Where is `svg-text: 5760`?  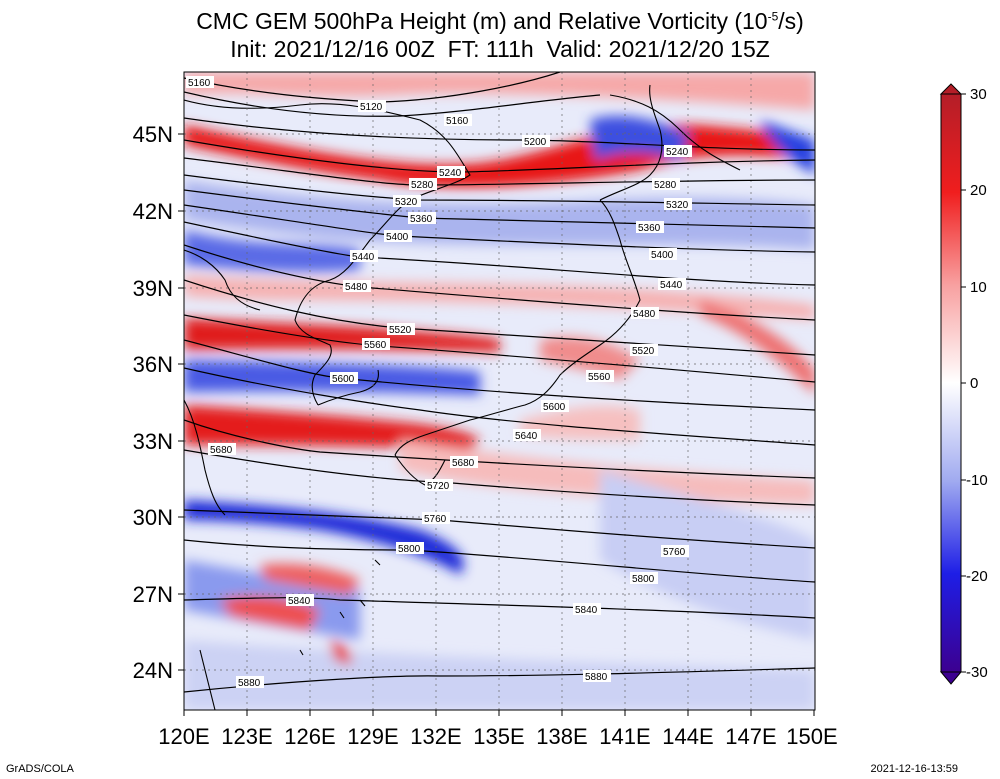
svg-text: 5760 is located at coordinates (435, 519).